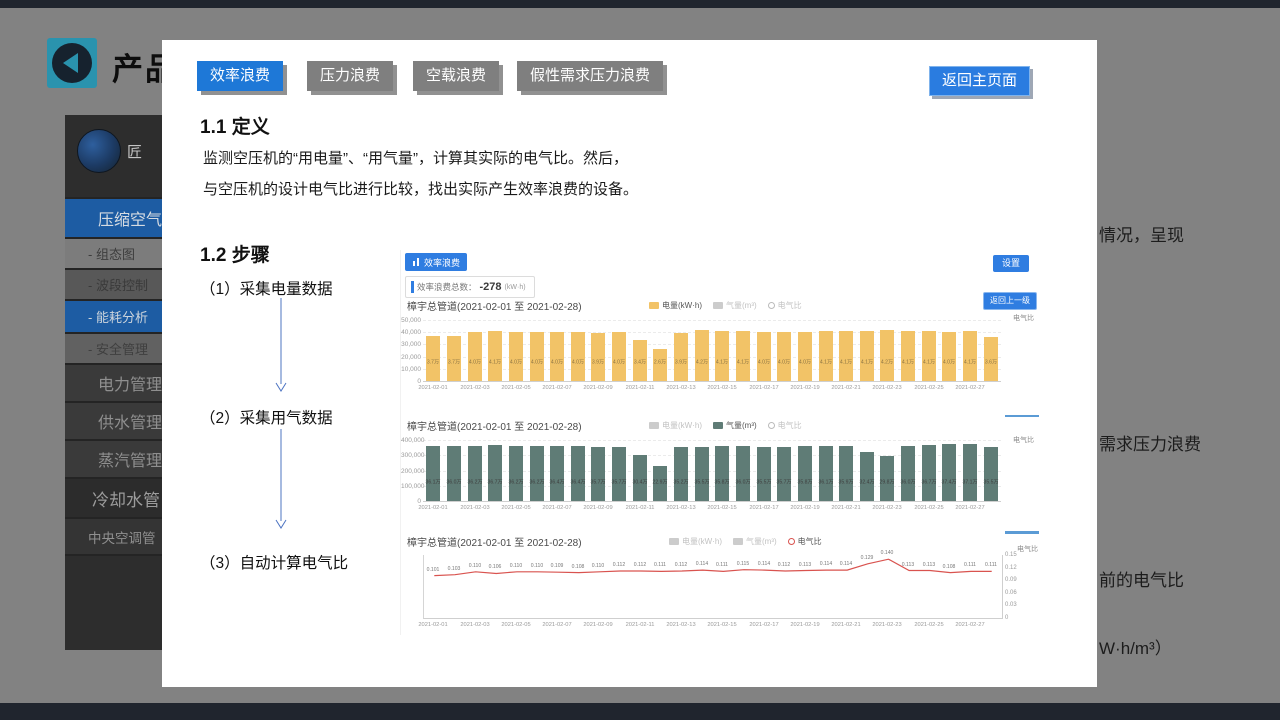  Describe the element at coordinates (474, 507) in the screenshot. I see `x-tick-label: 2021-02-03` at that location.